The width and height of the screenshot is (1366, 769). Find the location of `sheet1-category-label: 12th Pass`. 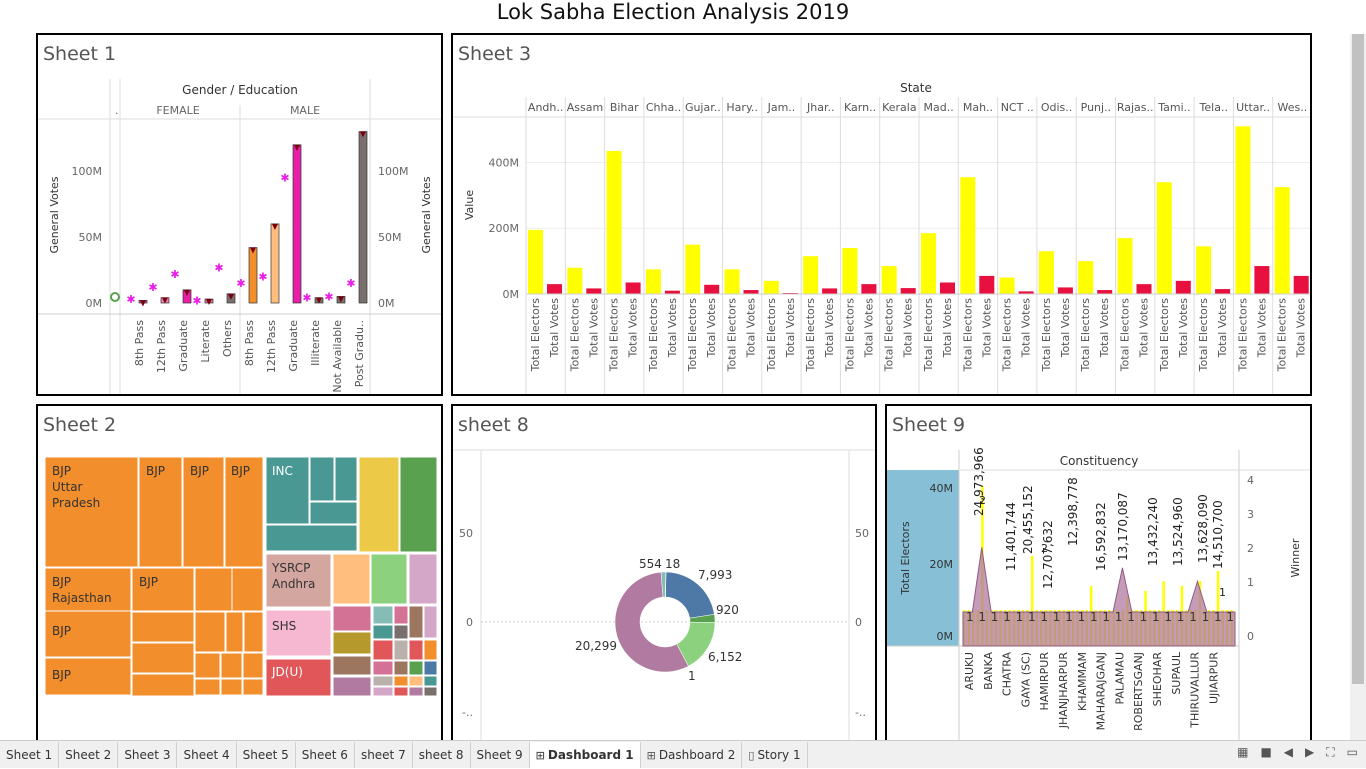

sheet1-category-label: 12th Pass is located at coordinates (271, 346).